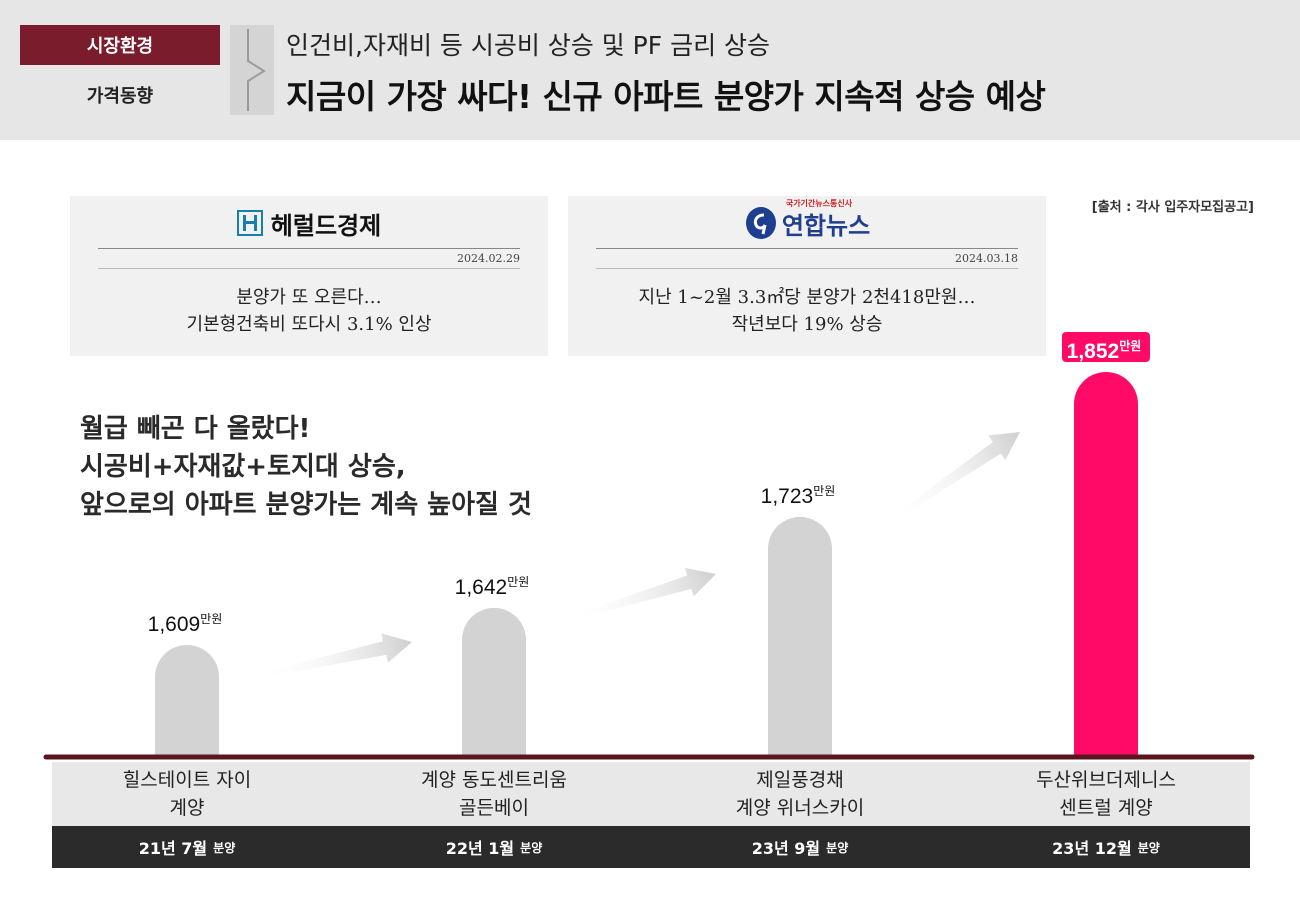 Image resolution: width=1300 pixels, height=900 pixels. What do you see at coordinates (651, 847) in the screenshot?
I see `period-band` at bounding box center [651, 847].